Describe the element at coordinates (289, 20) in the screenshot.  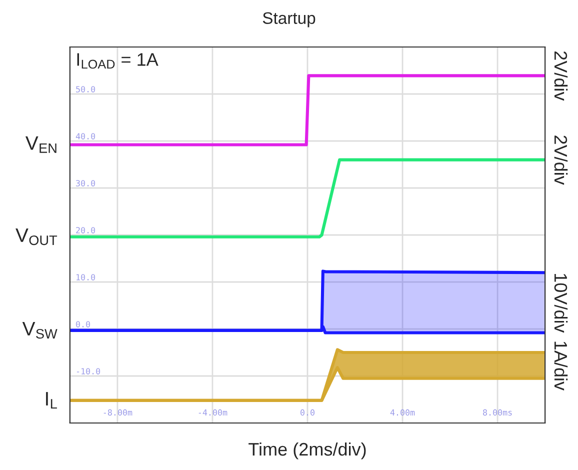
I see `chart-title: Startup` at that location.